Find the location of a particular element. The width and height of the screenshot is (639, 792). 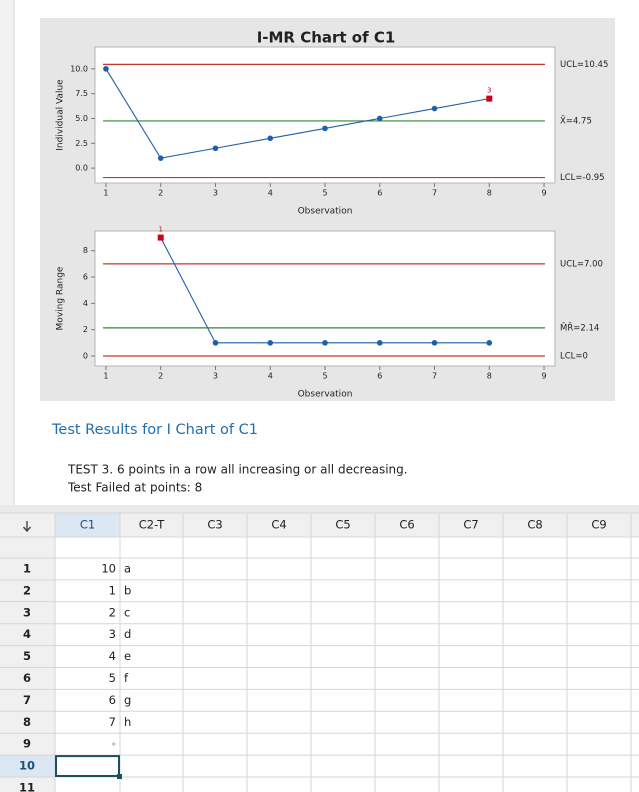

control-limit-label: UCL=10.45 is located at coordinates (584, 65).